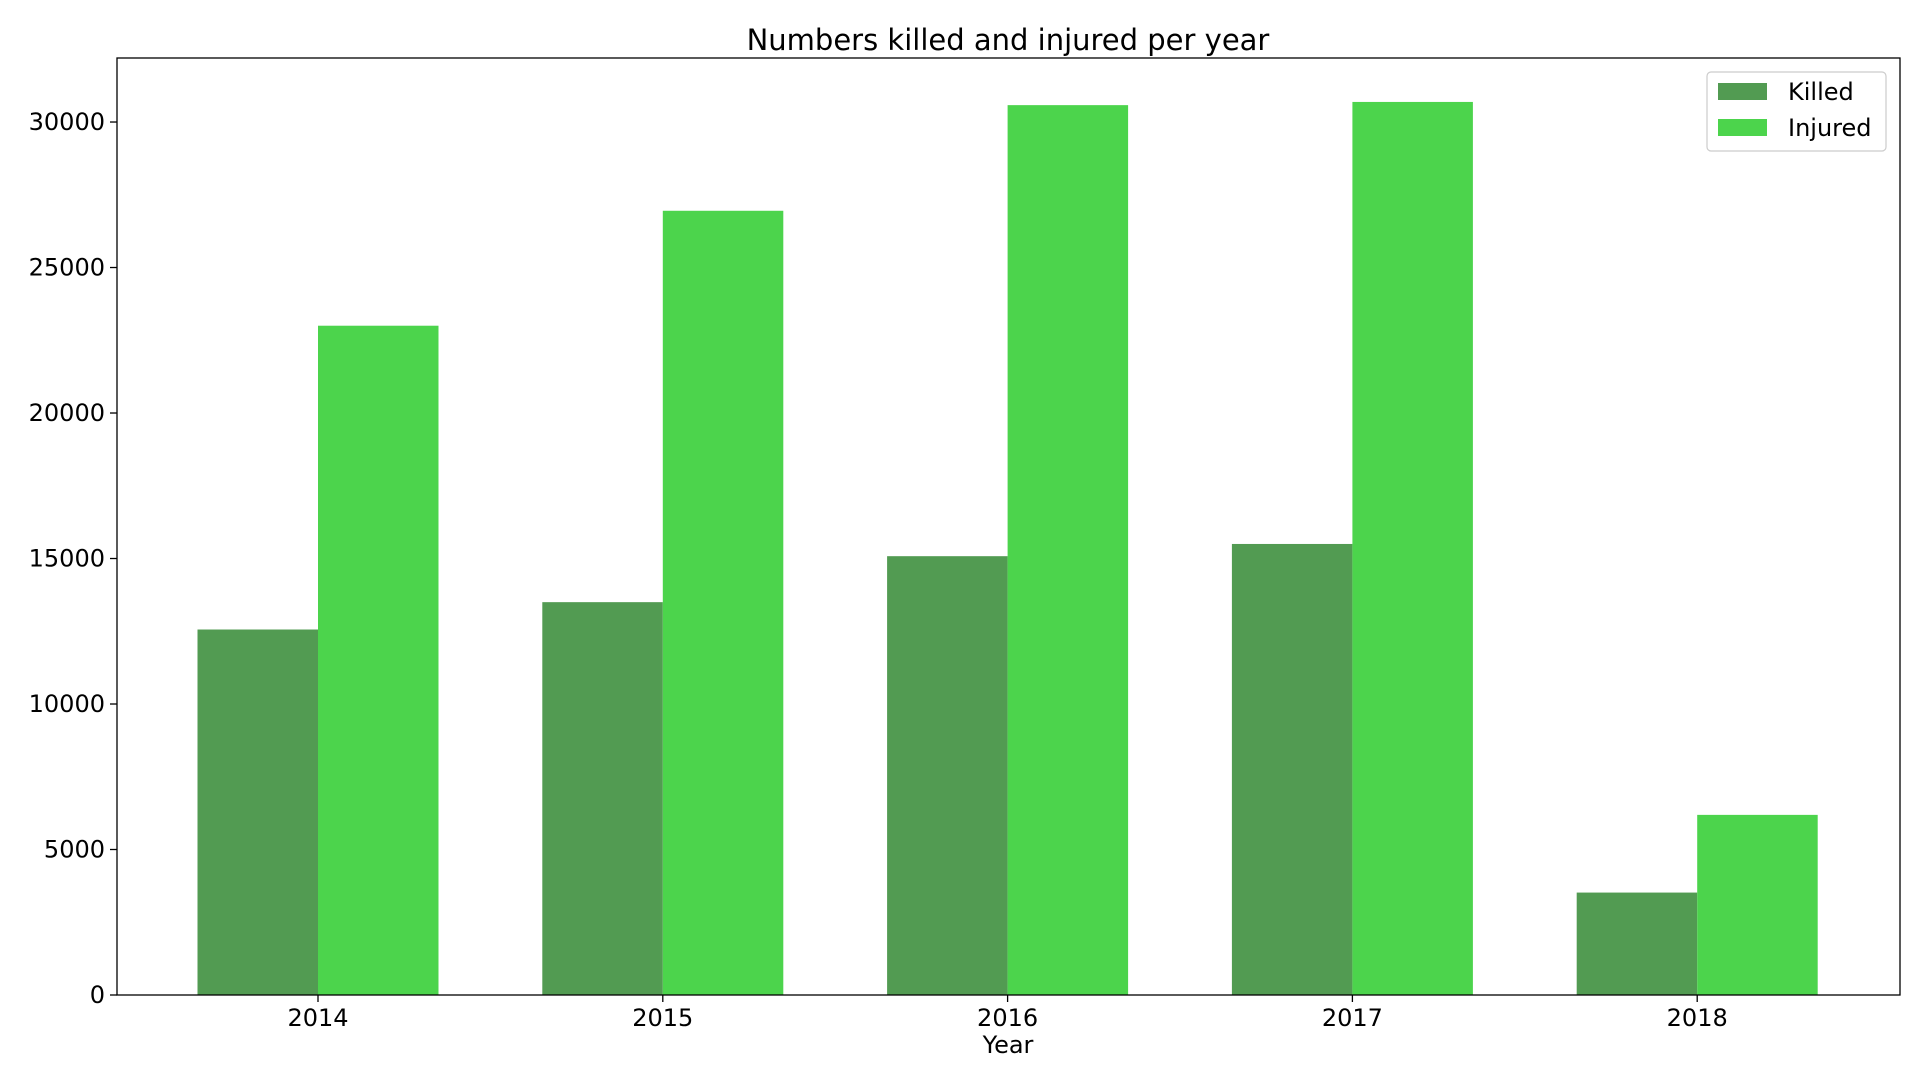  Describe the element at coordinates (1757, 904) in the screenshot. I see `bar-injured-2018` at that location.